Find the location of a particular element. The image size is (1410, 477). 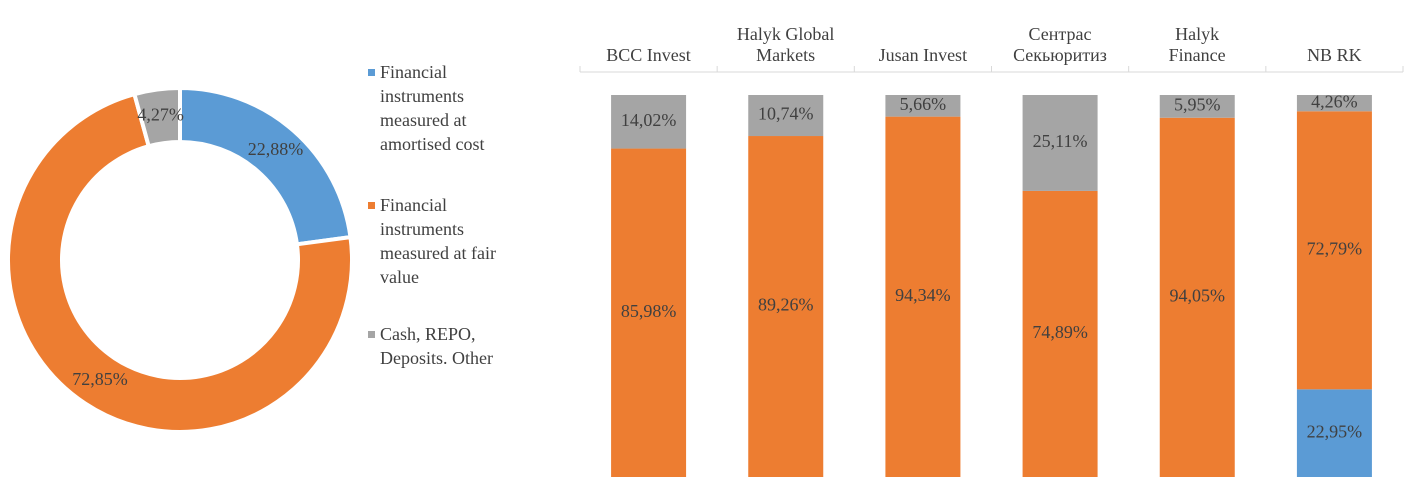

data-label: 94,34% is located at coordinates (923, 295).